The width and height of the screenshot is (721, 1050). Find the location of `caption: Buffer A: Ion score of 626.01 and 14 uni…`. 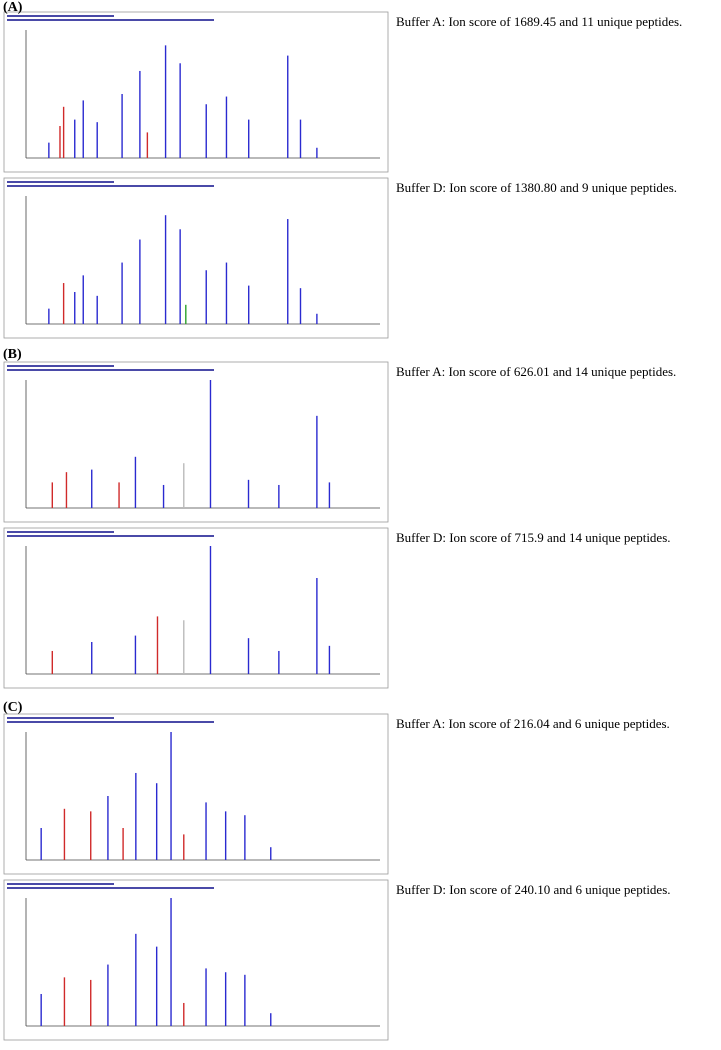

caption: Buffer A: Ion score of 626.01 and 14 uni… is located at coordinates (536, 371).